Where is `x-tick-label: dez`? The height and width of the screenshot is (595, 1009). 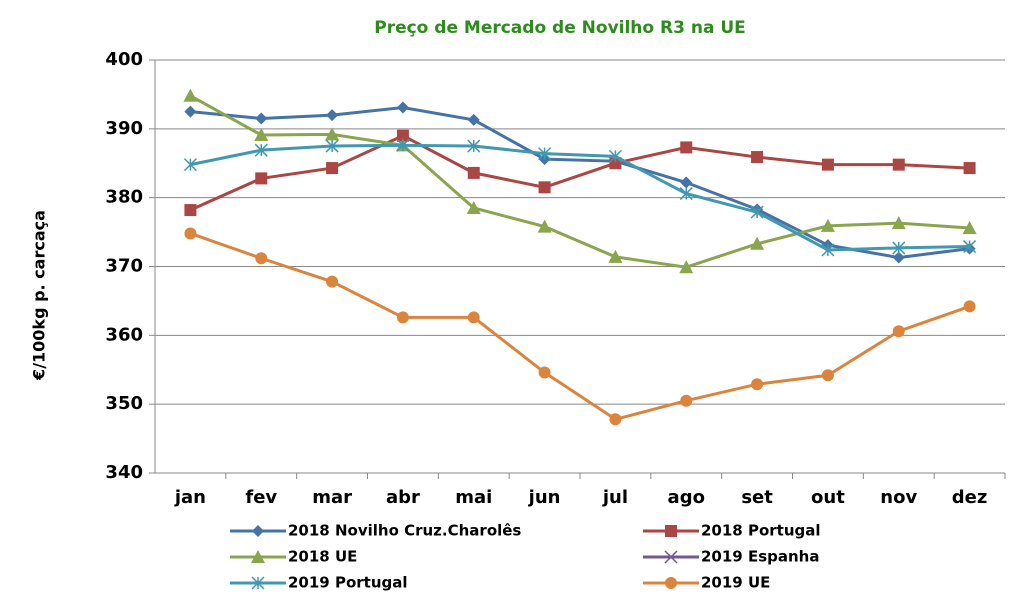 x-tick-label: dez is located at coordinates (970, 497).